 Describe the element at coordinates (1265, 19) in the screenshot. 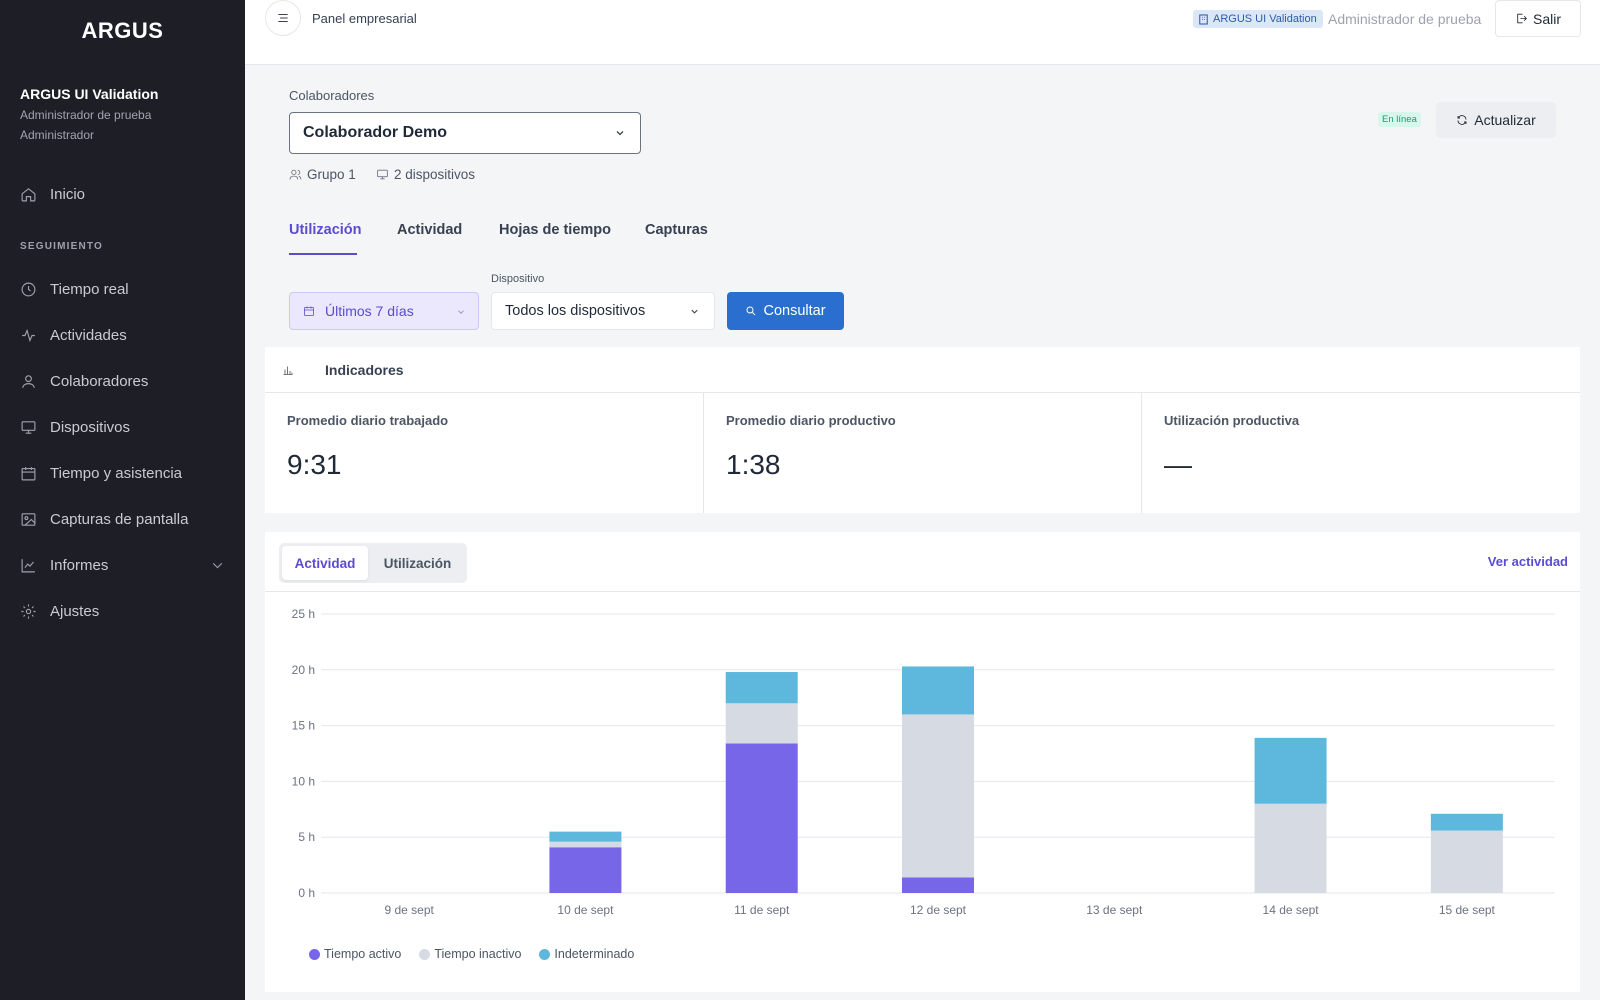

I see `org-badge-label: ARGUS UI Validation` at that location.